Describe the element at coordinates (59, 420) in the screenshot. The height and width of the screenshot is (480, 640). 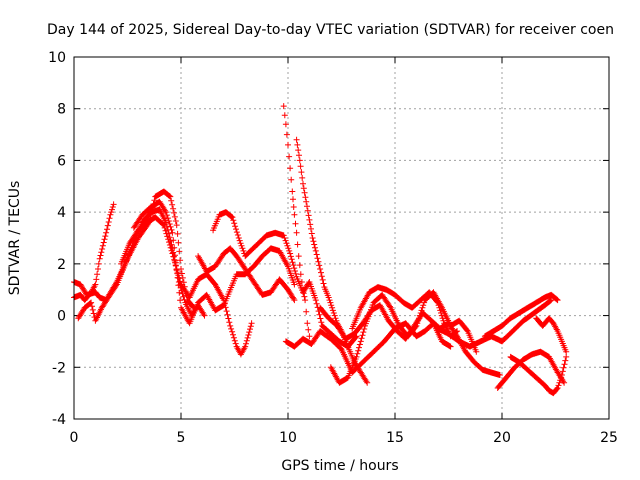
I see `y-tick-label: -4` at that location.